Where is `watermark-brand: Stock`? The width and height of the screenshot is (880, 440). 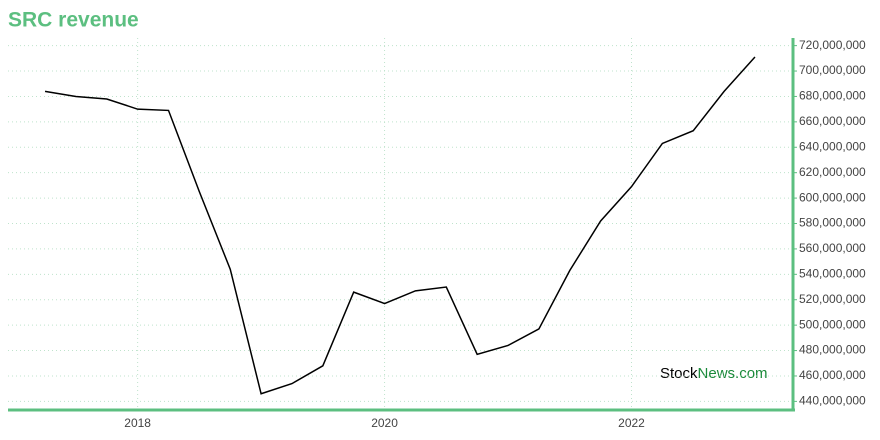 watermark-brand: Stock is located at coordinates (679, 373).